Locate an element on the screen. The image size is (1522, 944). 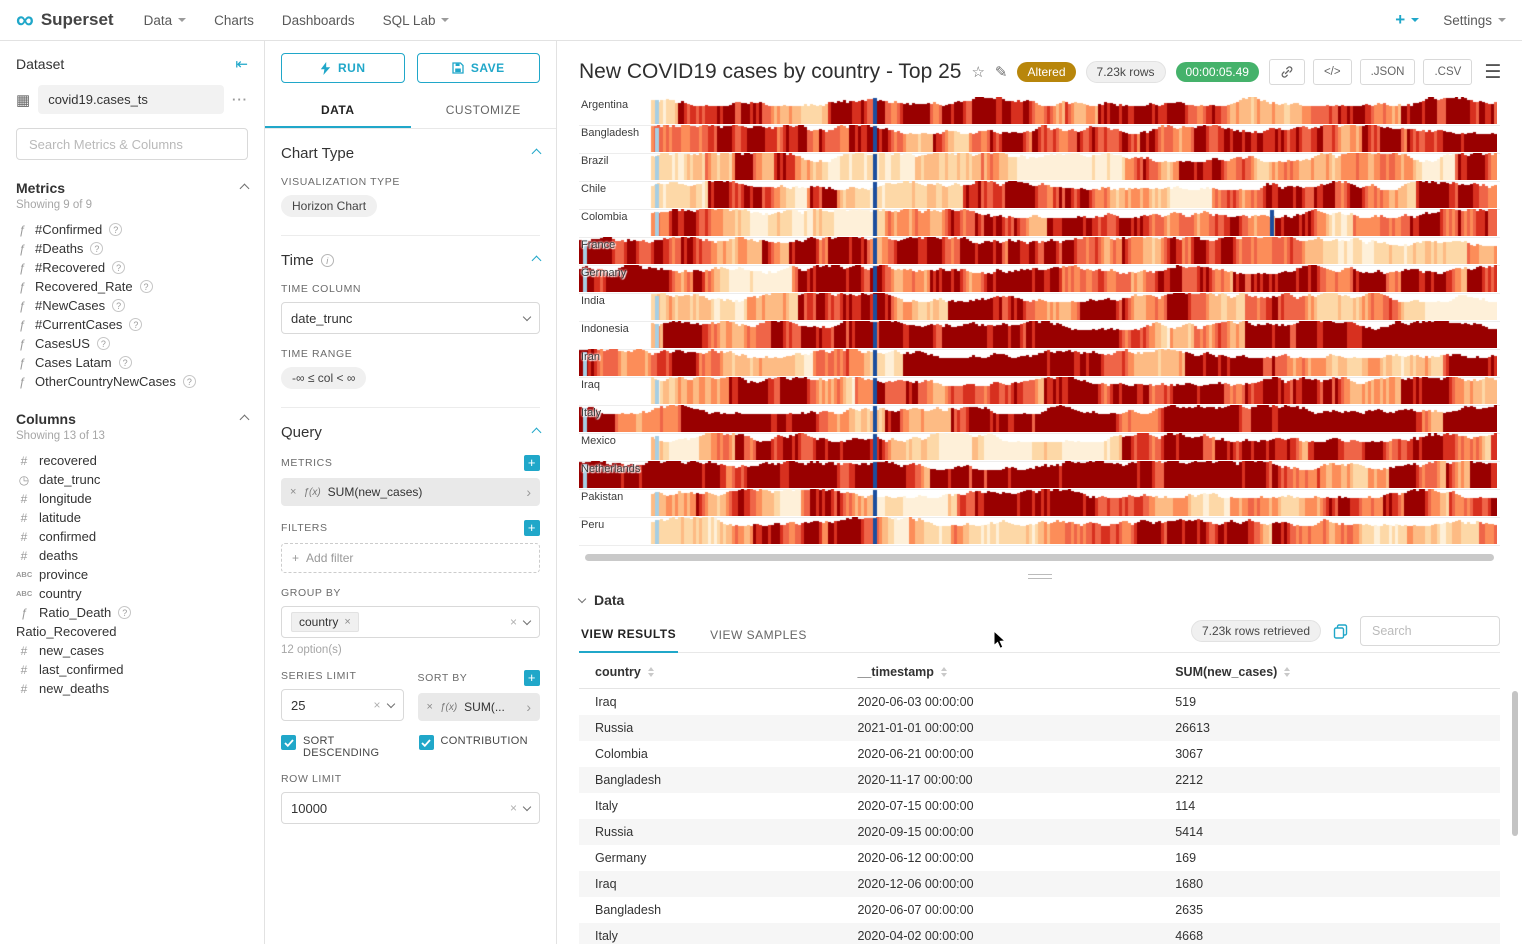
nav-item-sql-lab: SQL Lab is located at coordinates (416, 20).